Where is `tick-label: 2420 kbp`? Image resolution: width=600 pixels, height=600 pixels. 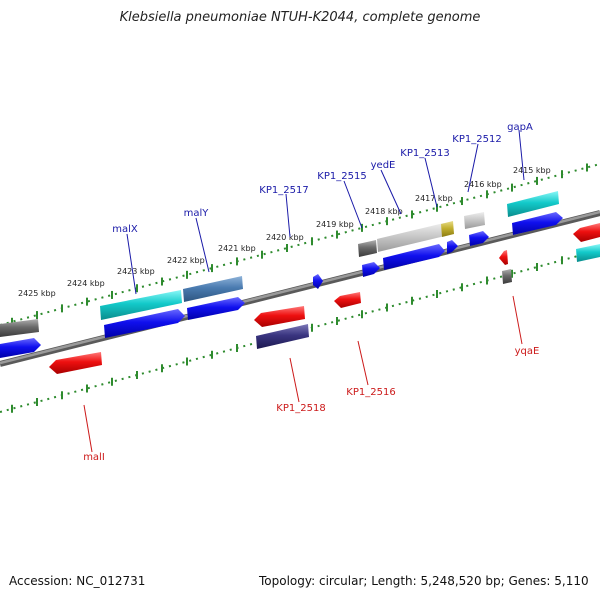 tick-label: 2420 kbp is located at coordinates (285, 237).